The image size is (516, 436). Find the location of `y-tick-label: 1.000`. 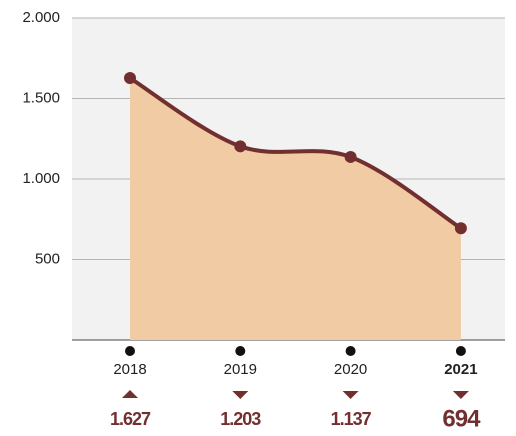

y-tick-label: 1.000 is located at coordinates (41, 178).